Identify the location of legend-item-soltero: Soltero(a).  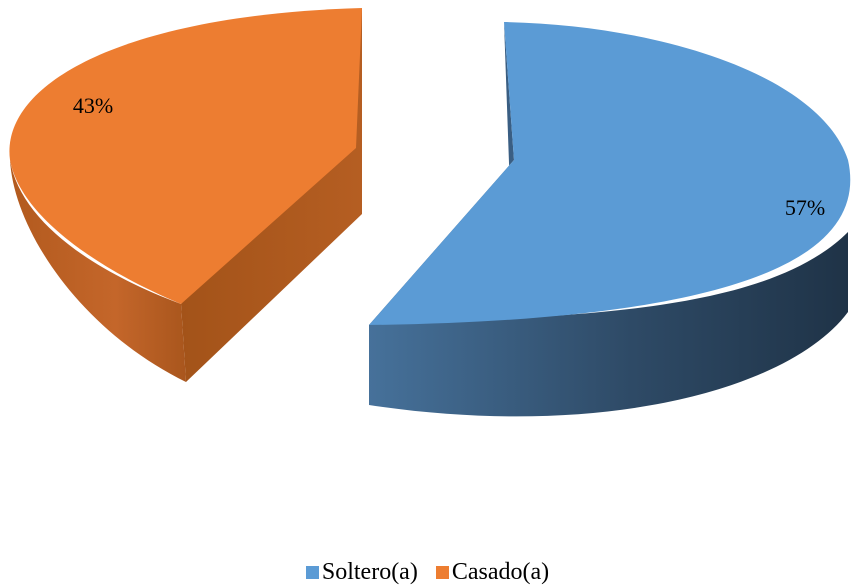
(361, 572).